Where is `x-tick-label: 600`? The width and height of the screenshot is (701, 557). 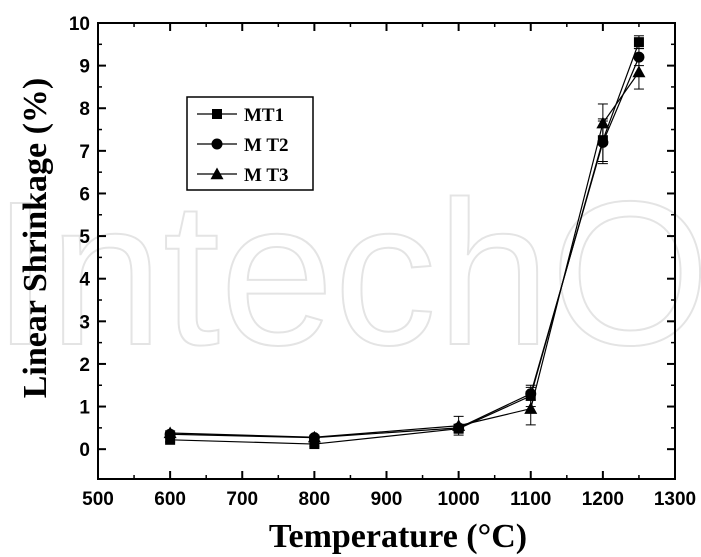
x-tick-label: 600 is located at coordinates (170, 499).